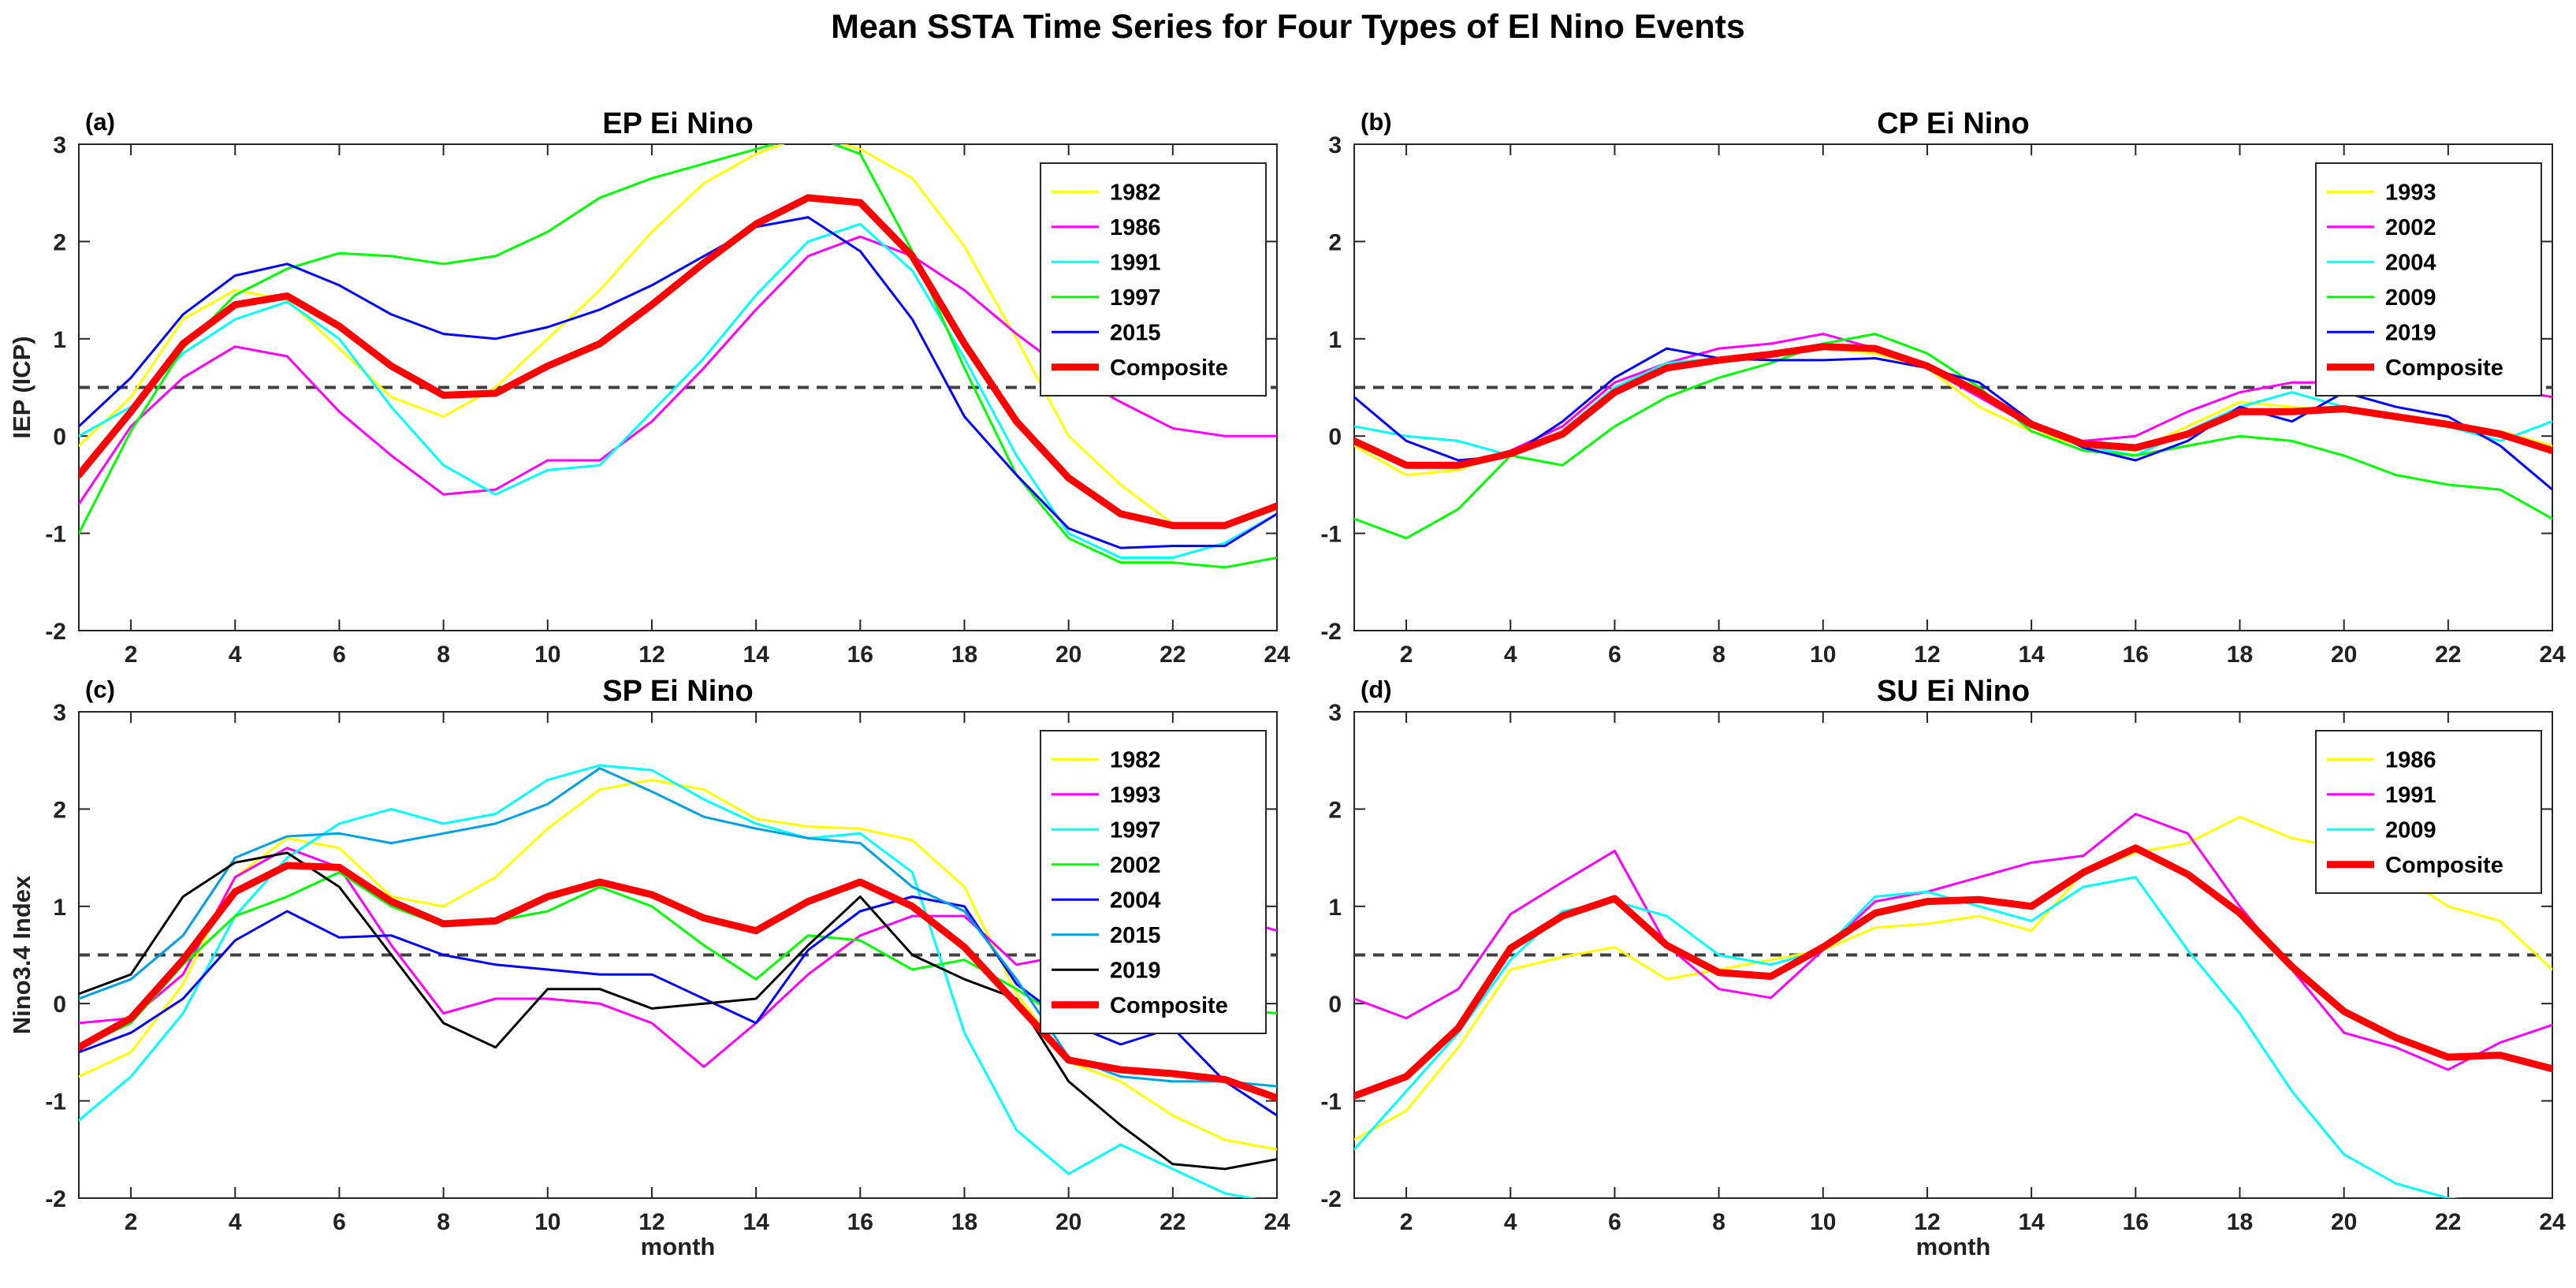 This screenshot has width=2576, height=1288. I want to click on series-line-2015, so click(678, 382).